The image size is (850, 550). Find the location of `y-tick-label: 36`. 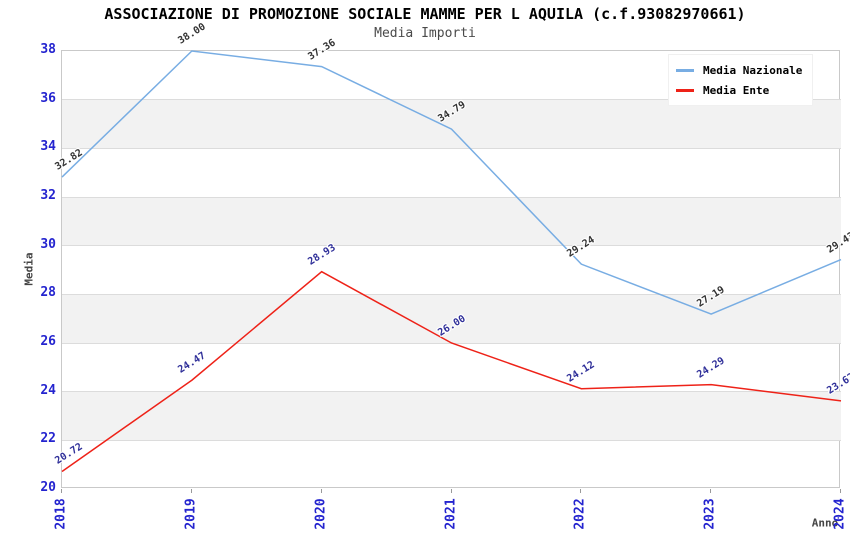

y-tick-label: 36 is located at coordinates (48, 98).